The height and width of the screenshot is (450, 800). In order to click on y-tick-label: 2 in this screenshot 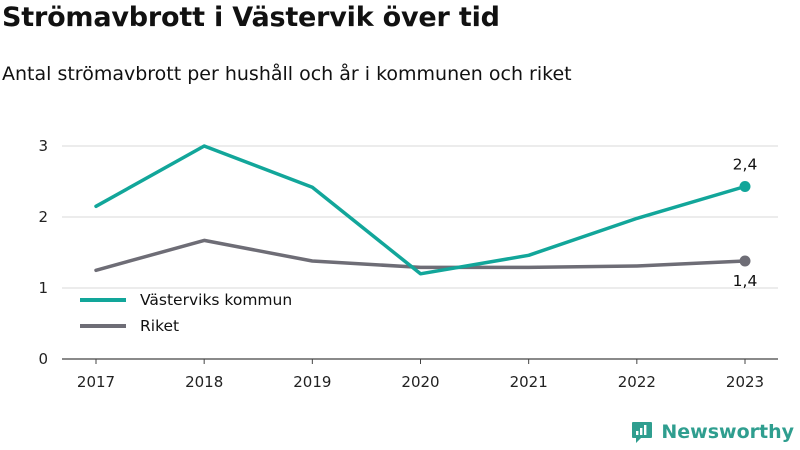, I will do `click(43, 217)`.